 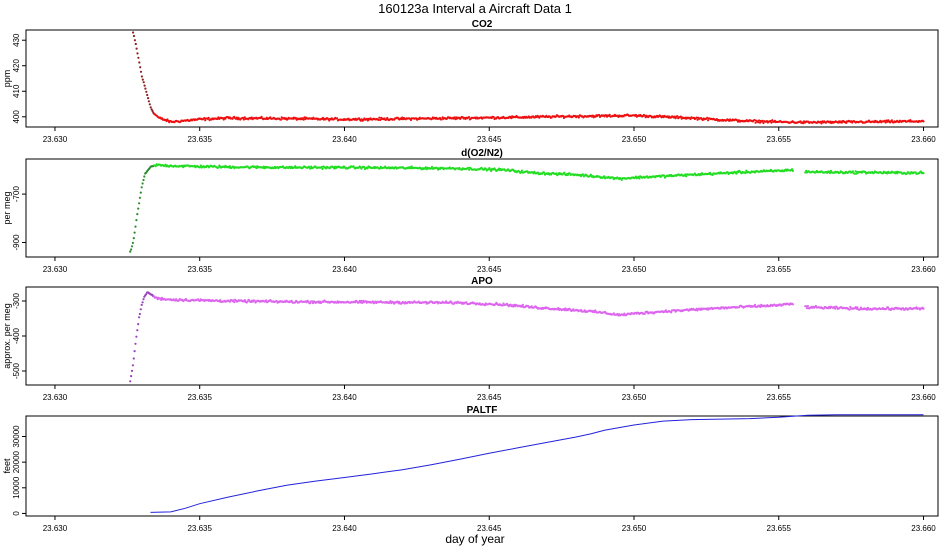 I want to click on y-tick-label: -700, so click(x=16, y=194).